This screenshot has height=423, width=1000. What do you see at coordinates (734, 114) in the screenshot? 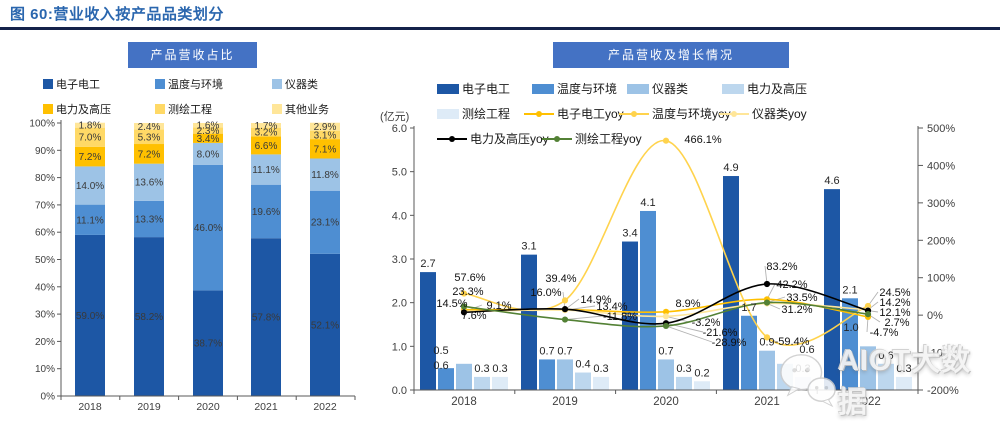
I see `legend-swatch-line` at bounding box center [734, 114].